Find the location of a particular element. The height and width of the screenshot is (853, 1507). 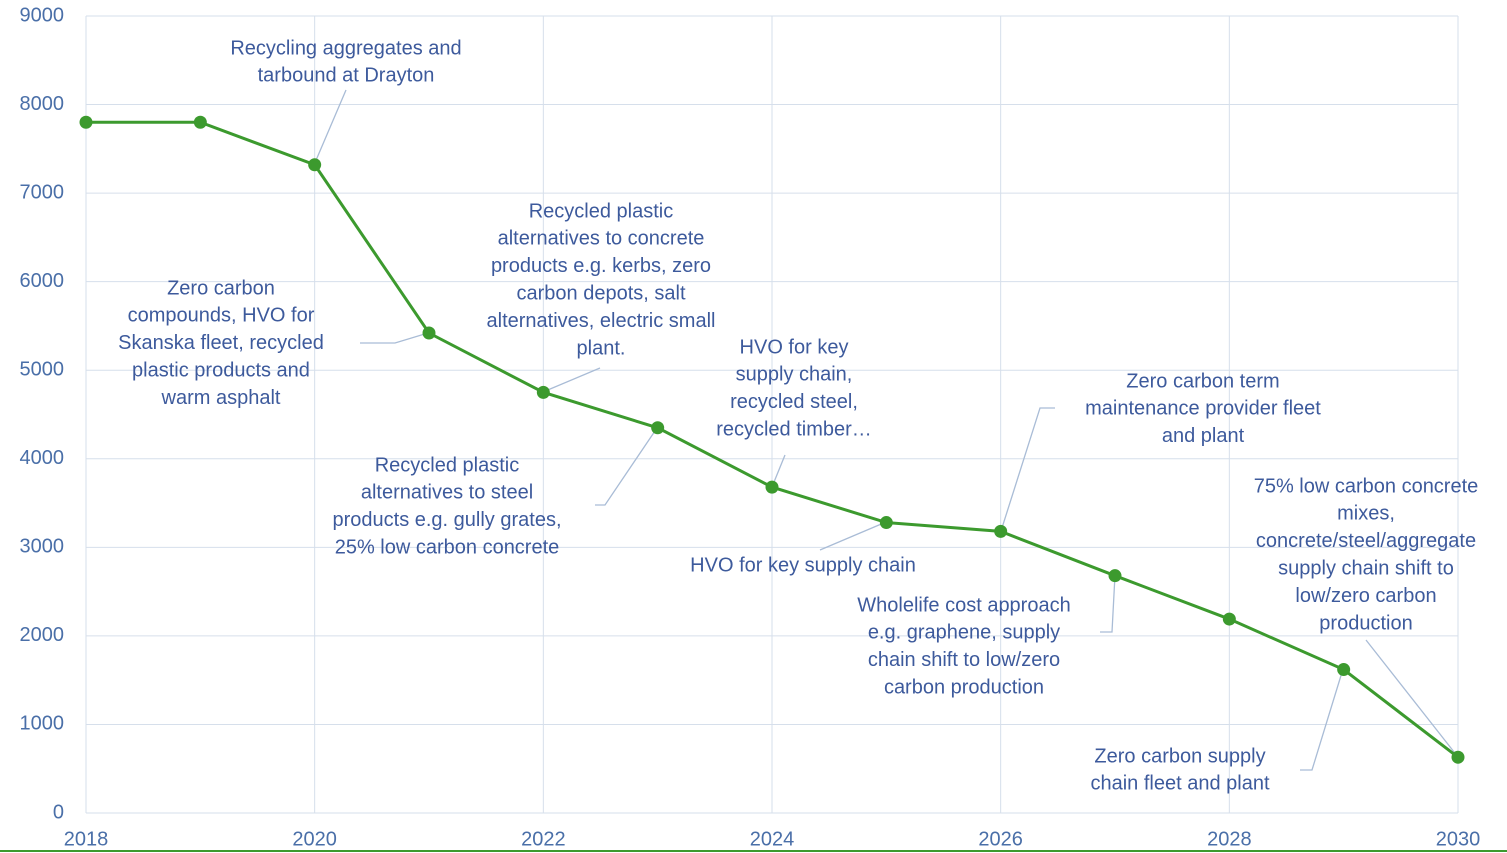

x-tick-label: 2030 is located at coordinates (1458, 839).